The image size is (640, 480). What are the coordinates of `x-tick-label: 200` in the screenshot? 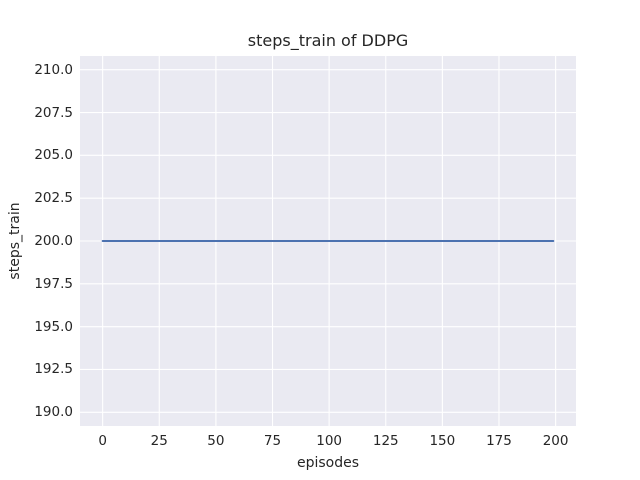 It's located at (555, 441).